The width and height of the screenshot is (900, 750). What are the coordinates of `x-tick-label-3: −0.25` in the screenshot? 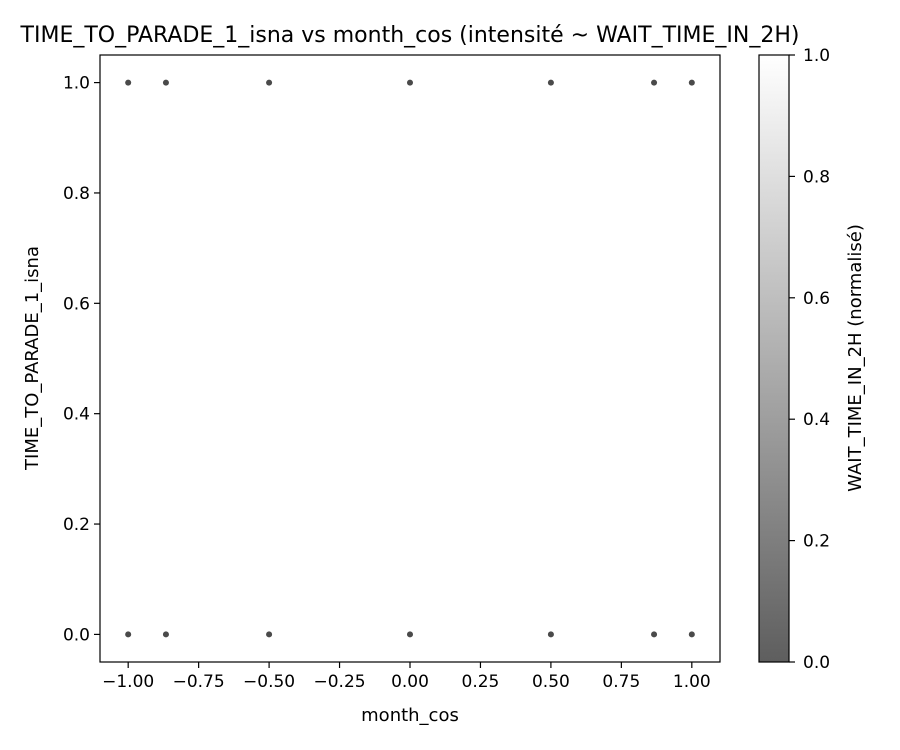 It's located at (339, 682).